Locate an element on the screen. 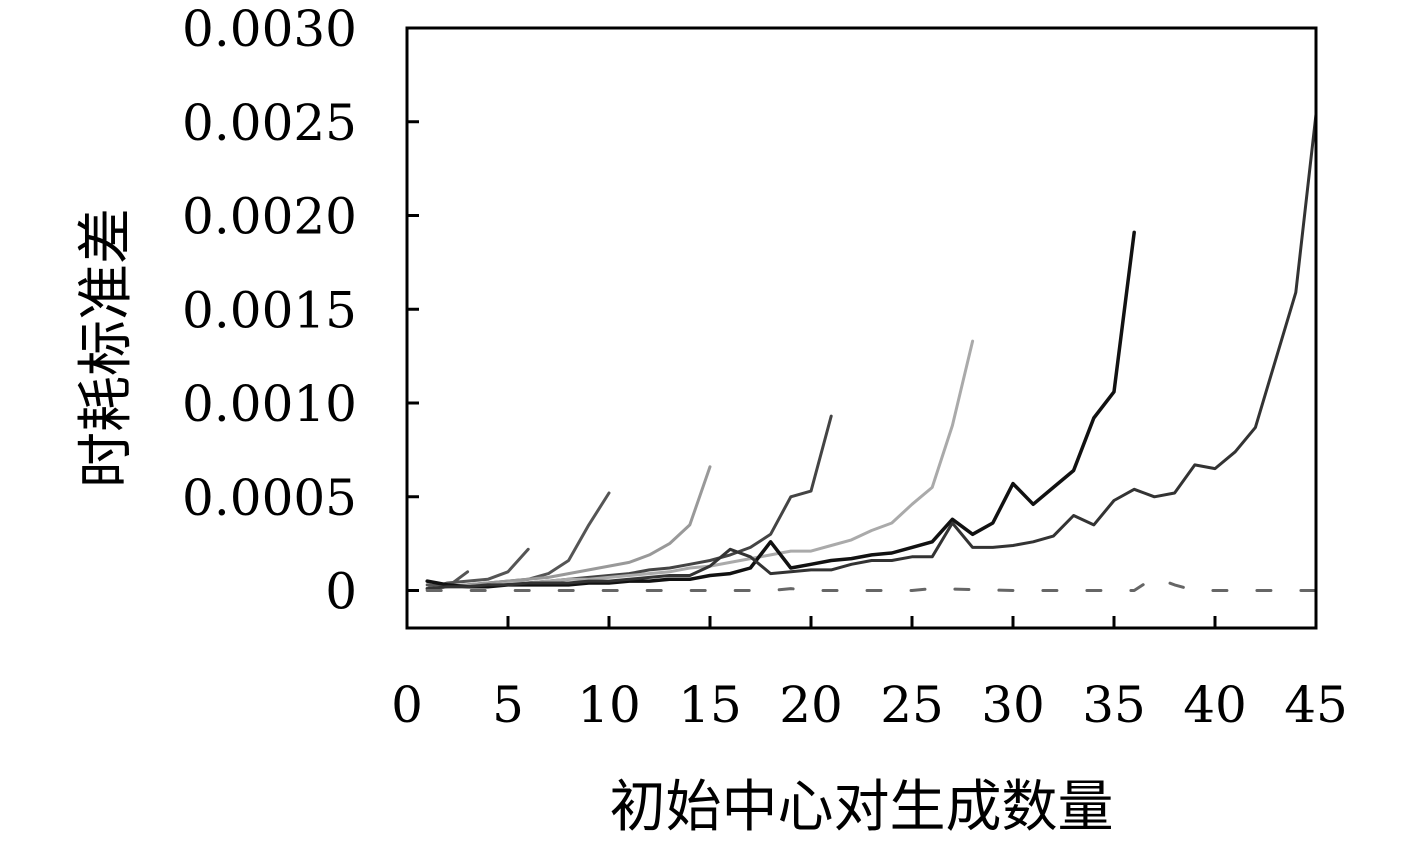  y-tick-label: 0.0030 is located at coordinates (269, 29).